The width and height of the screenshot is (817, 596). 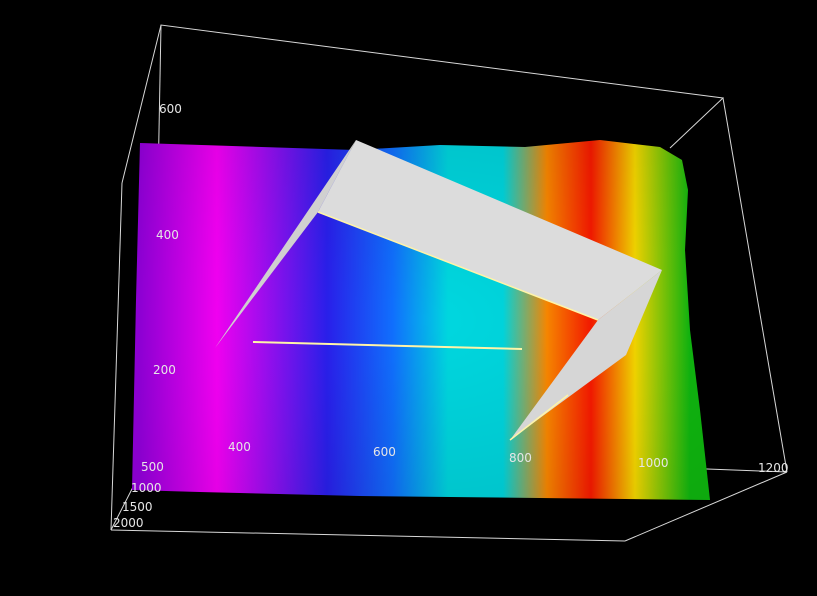 I want to click on z-tick-label: 600, so click(x=170, y=109).